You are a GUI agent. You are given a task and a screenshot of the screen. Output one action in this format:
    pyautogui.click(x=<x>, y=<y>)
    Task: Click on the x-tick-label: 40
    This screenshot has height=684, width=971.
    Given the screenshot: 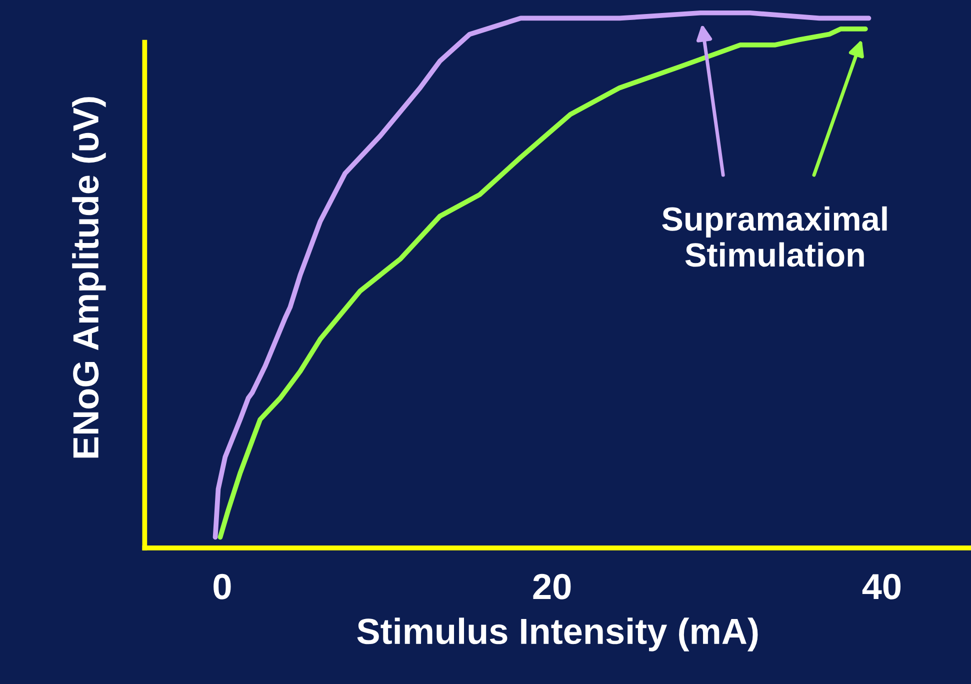 What is the action you would take?
    pyautogui.click(x=881, y=587)
    